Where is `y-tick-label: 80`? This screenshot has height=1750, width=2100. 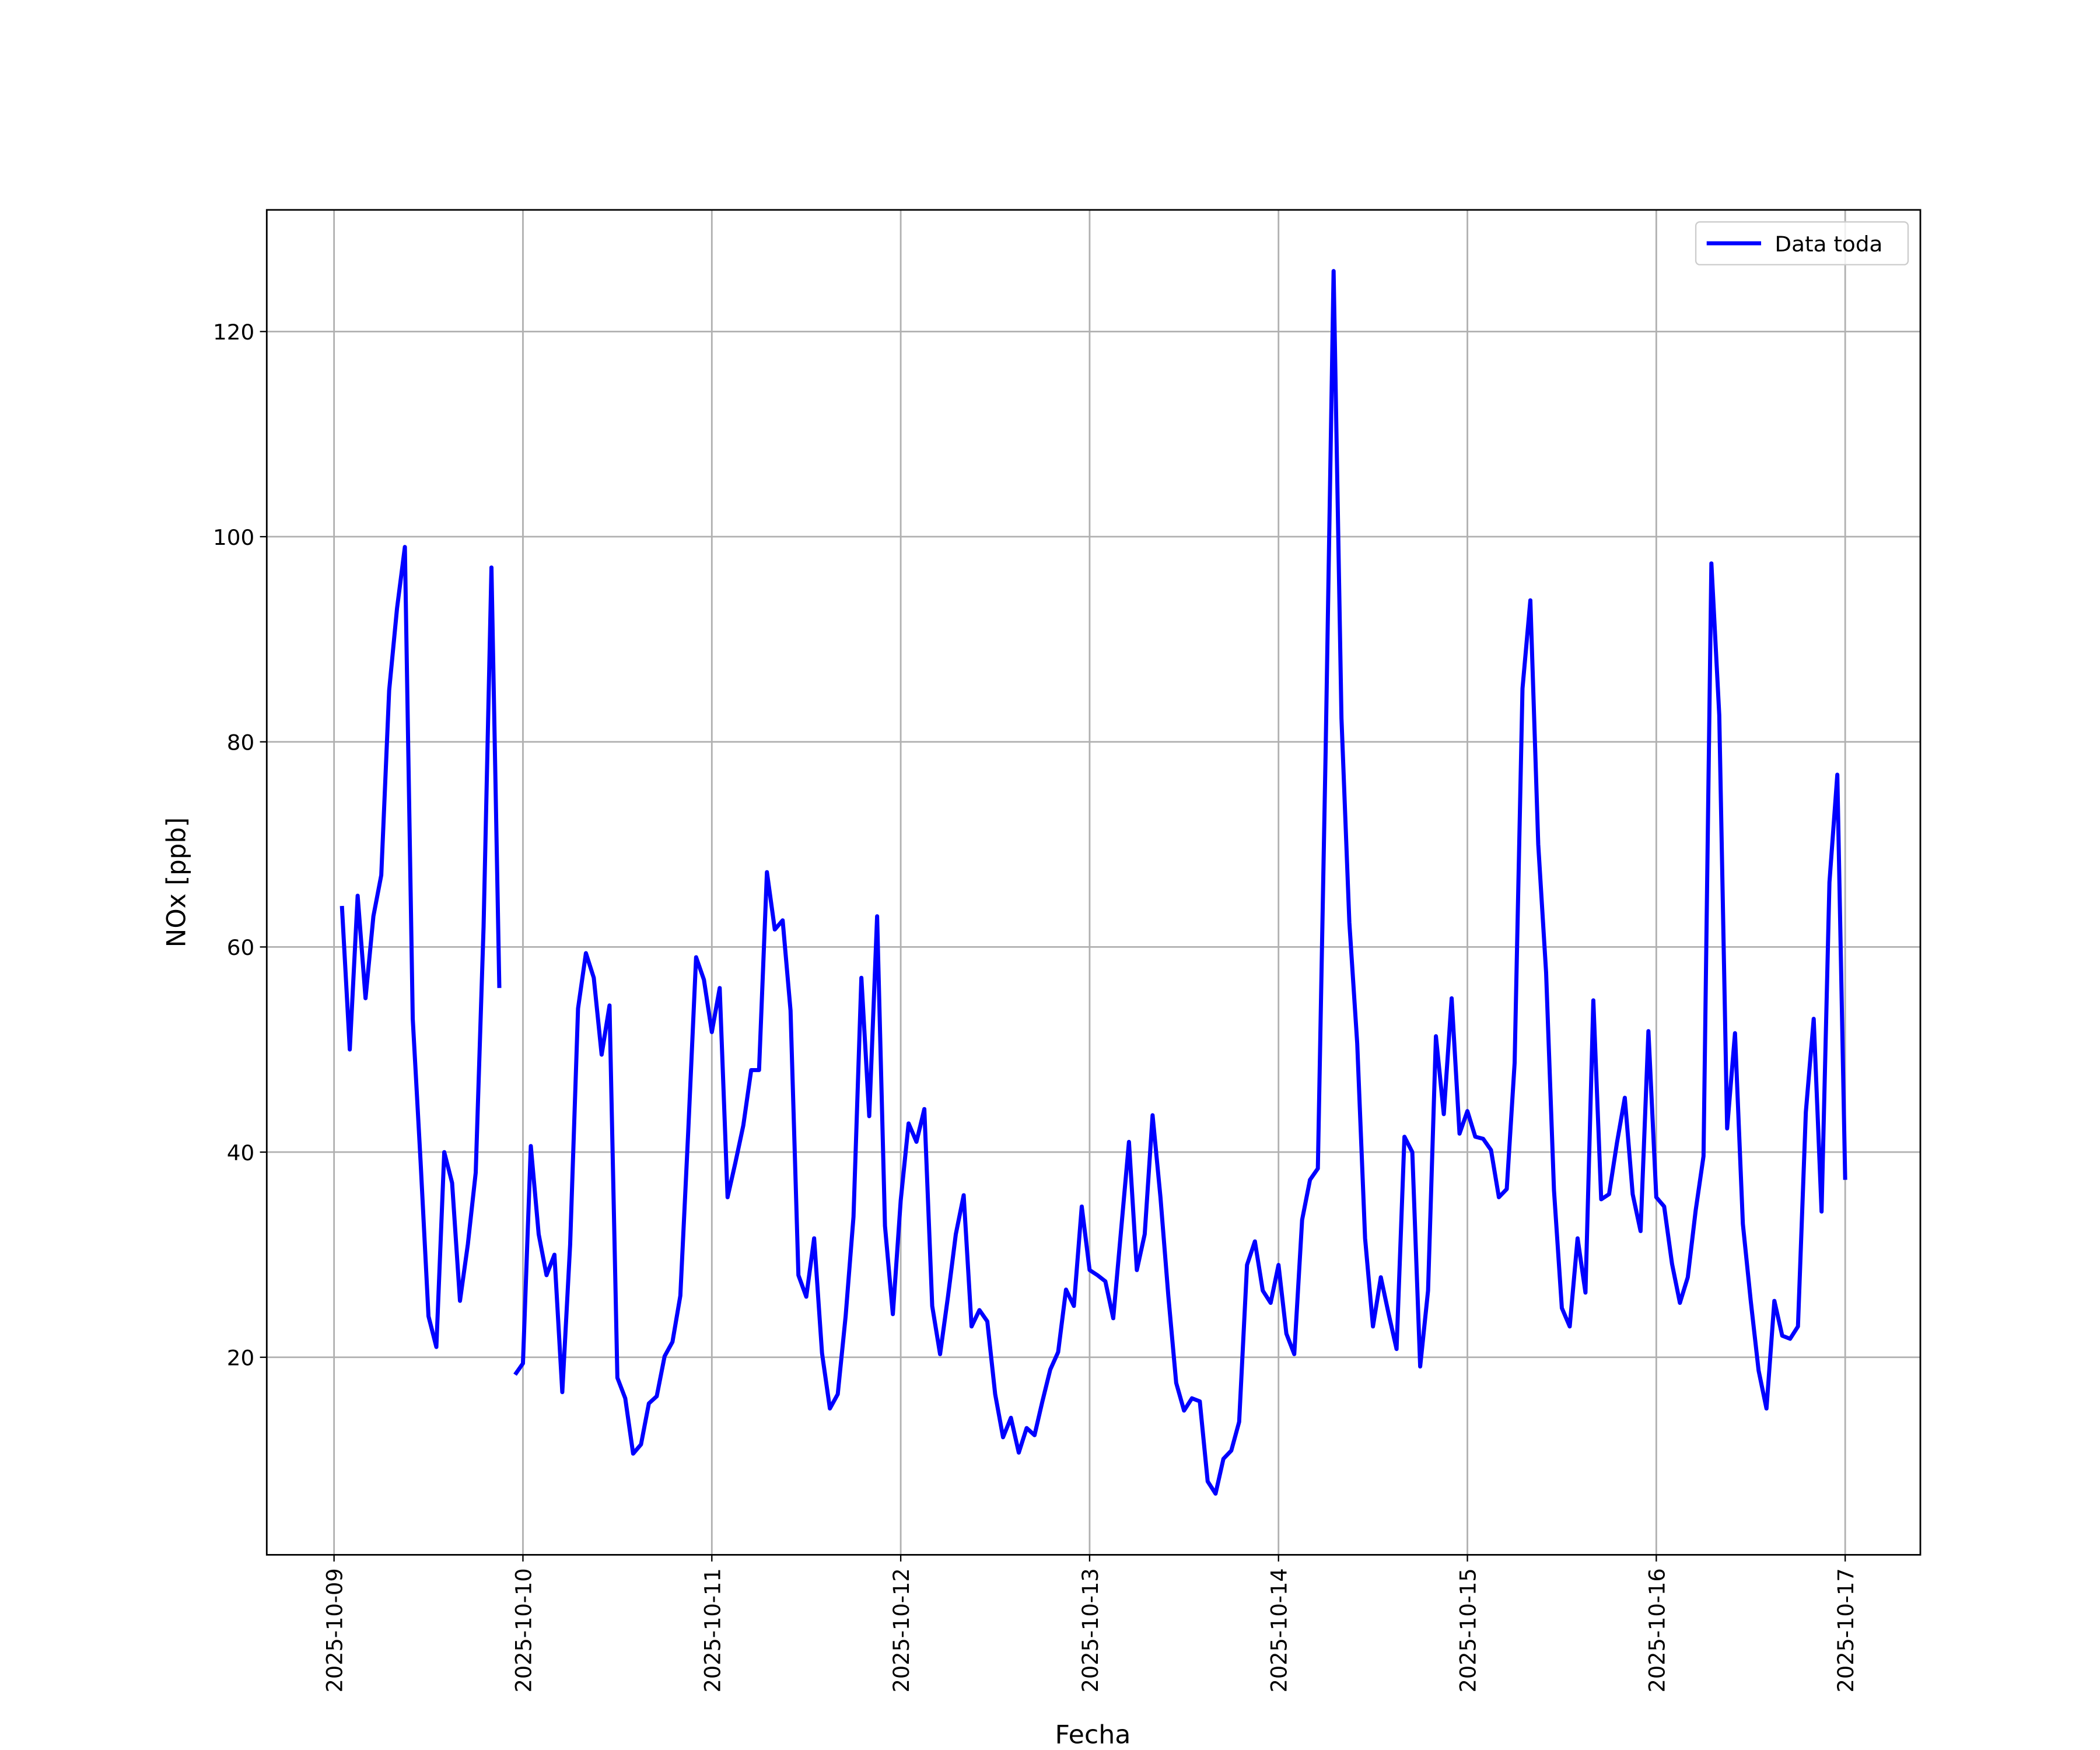 y-tick-label: 80 is located at coordinates (241, 743).